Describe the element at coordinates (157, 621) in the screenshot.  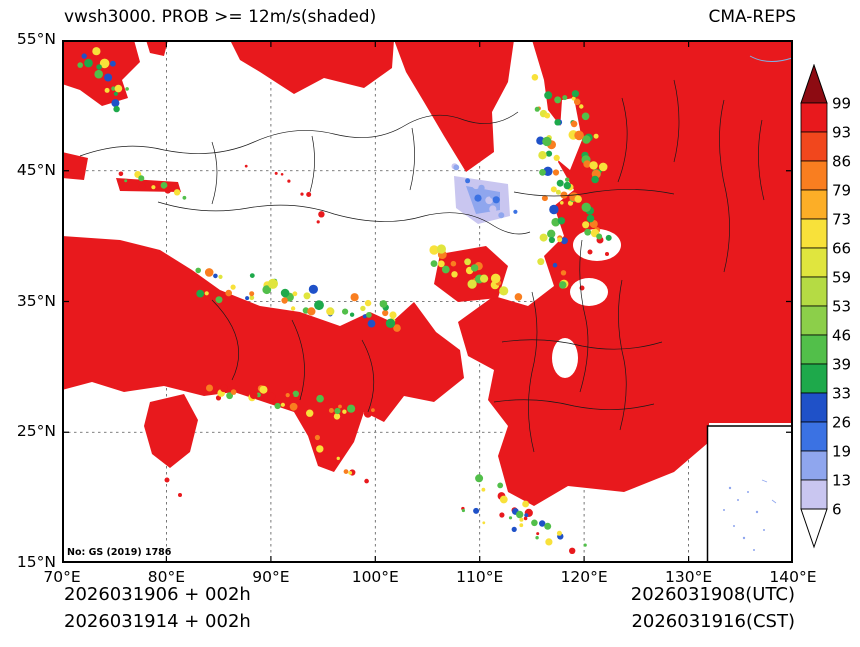
I see `init-time-cst: 2026031914 + 002h` at that location.